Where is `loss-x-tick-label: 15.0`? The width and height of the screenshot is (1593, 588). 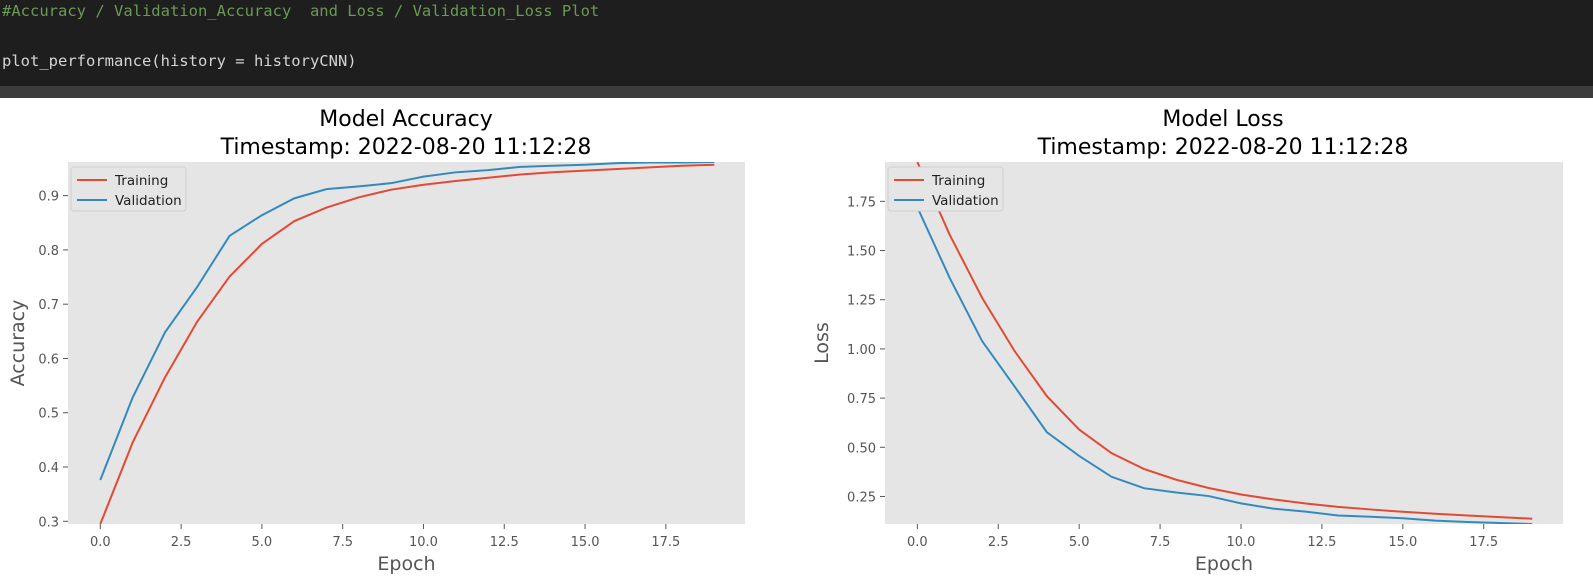 loss-x-tick-label: 15.0 is located at coordinates (1402, 542).